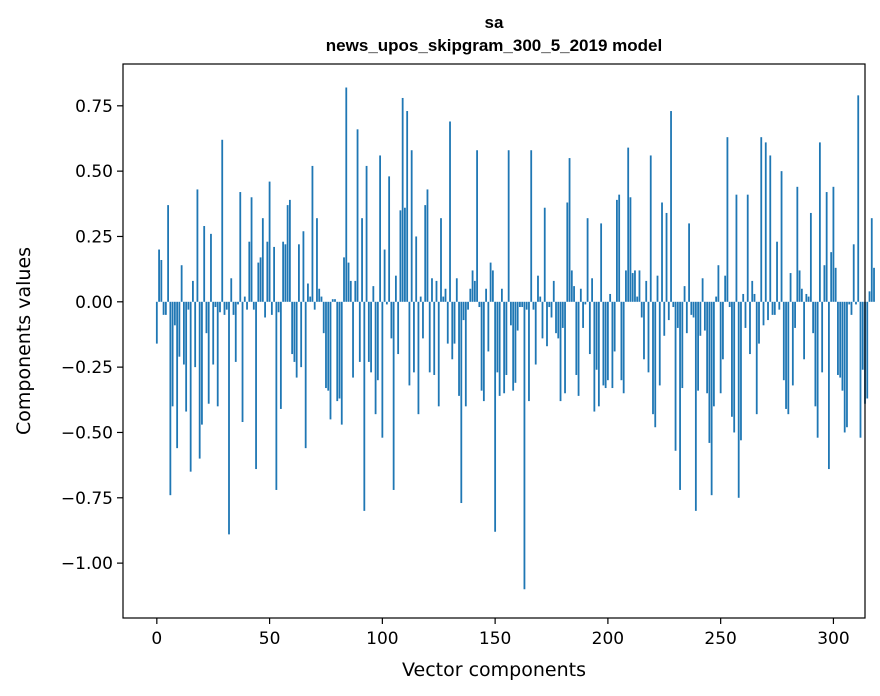 This screenshot has width=880, height=696. I want to click on x-tick-label: 150, so click(495, 639).